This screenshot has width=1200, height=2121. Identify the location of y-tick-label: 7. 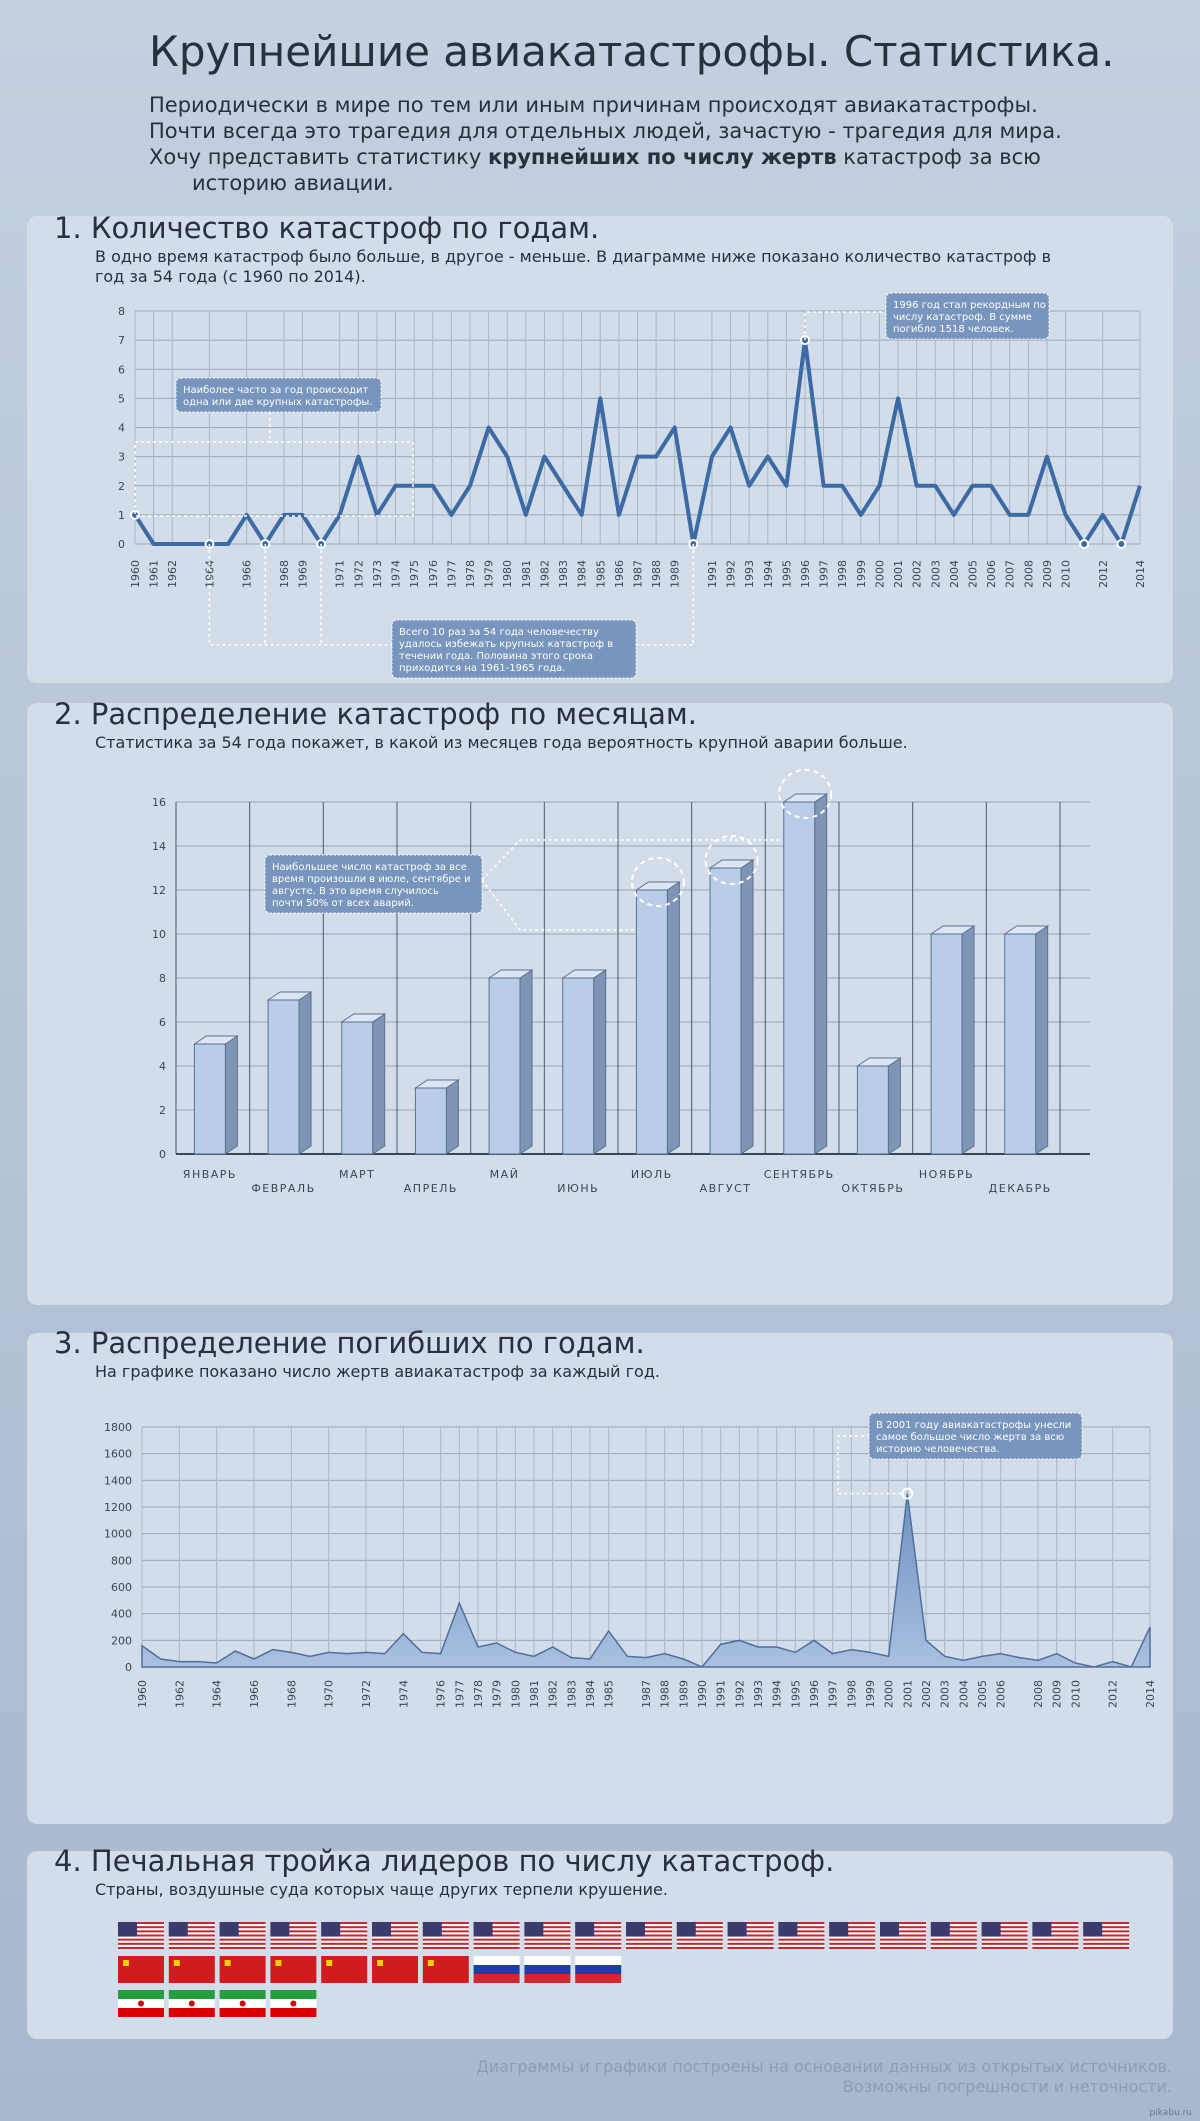
(121, 340).